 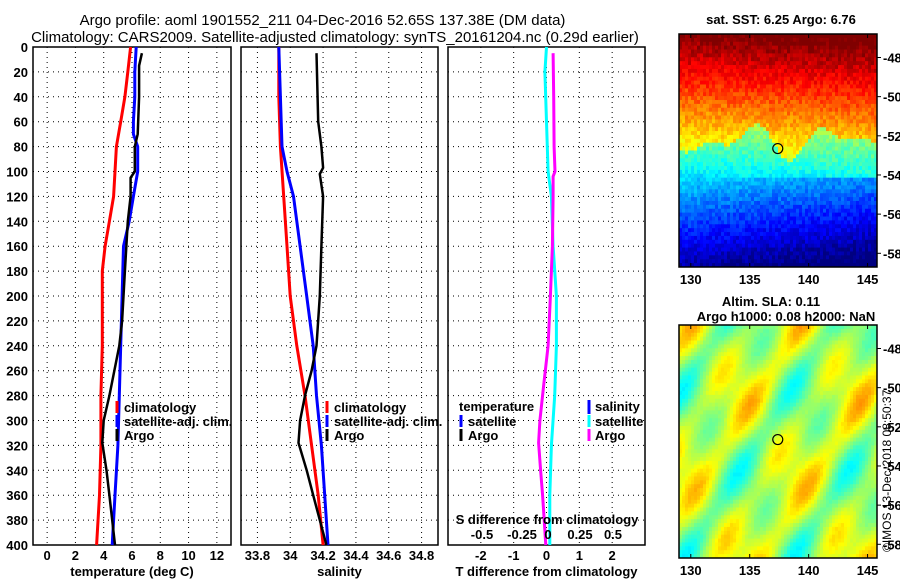 I want to click on temperature-xtick-label: 10, so click(x=188, y=555).